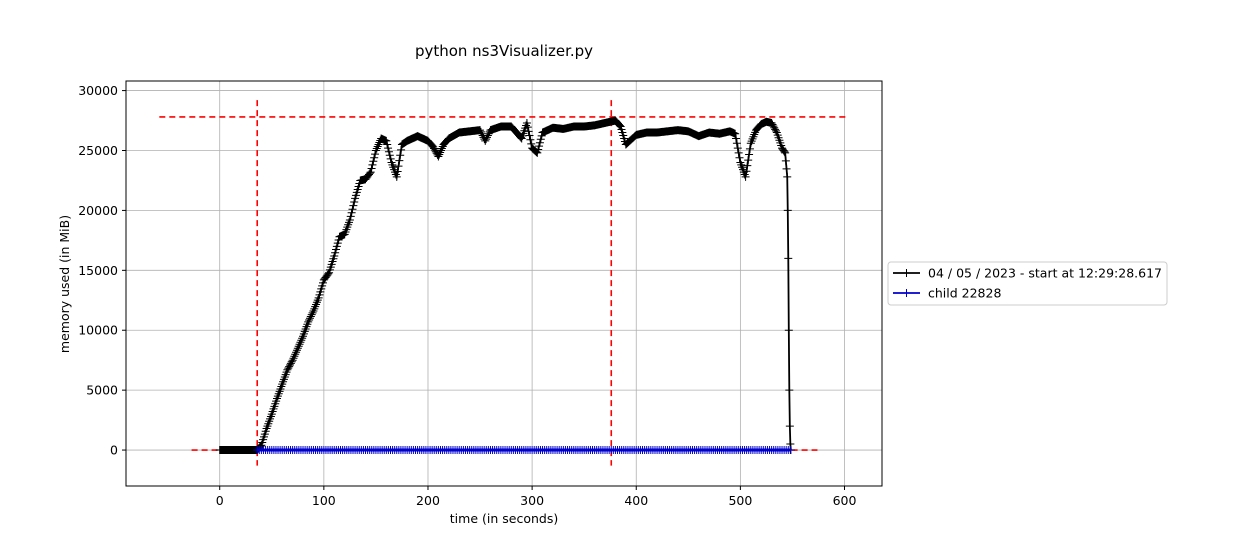 The image size is (1260, 544). I want to click on x-axis-ticks: 0 100 200 300 400 500 600, so click(536, 497).